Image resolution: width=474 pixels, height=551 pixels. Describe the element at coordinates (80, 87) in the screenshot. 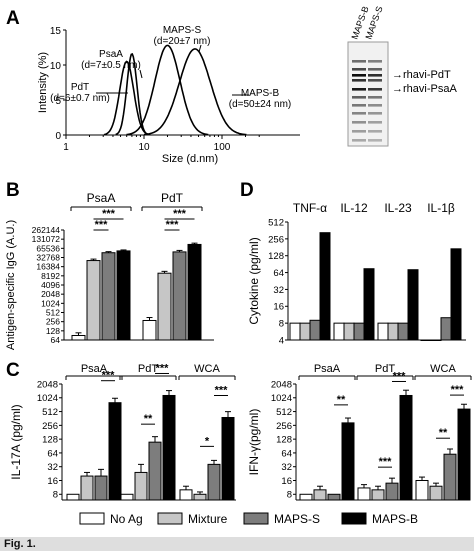

I see `series-label: PdT` at that location.